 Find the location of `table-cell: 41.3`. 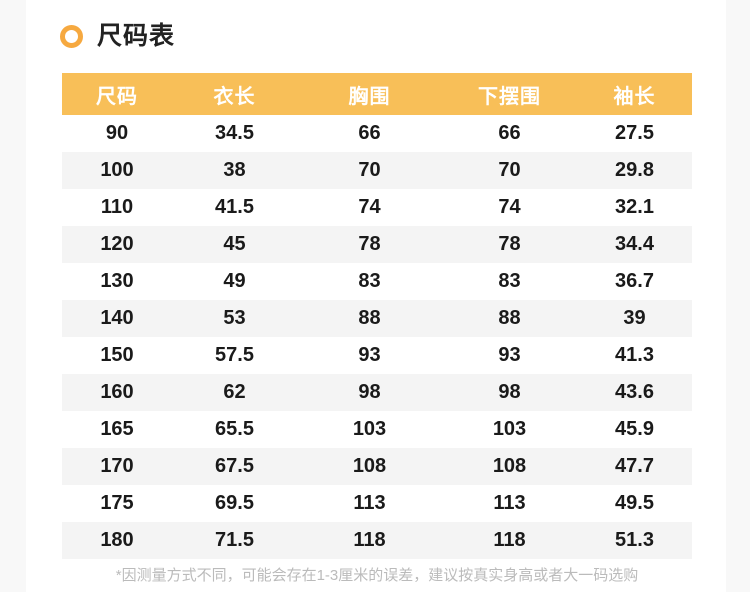

table-cell: 41.3 is located at coordinates (634, 355).